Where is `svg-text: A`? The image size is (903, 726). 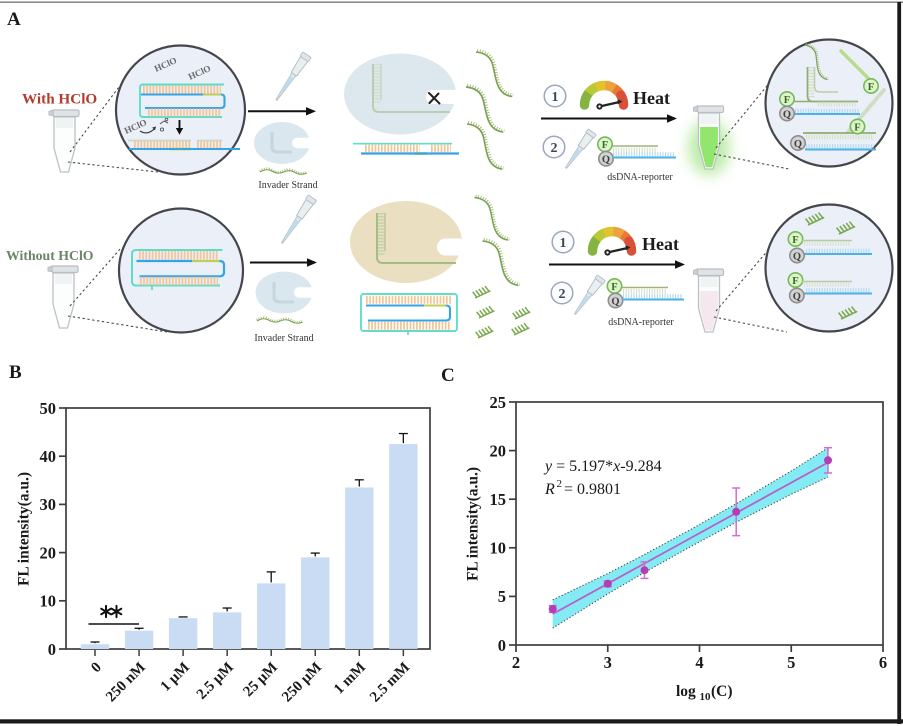
svg-text: A is located at coordinates (14, 19).